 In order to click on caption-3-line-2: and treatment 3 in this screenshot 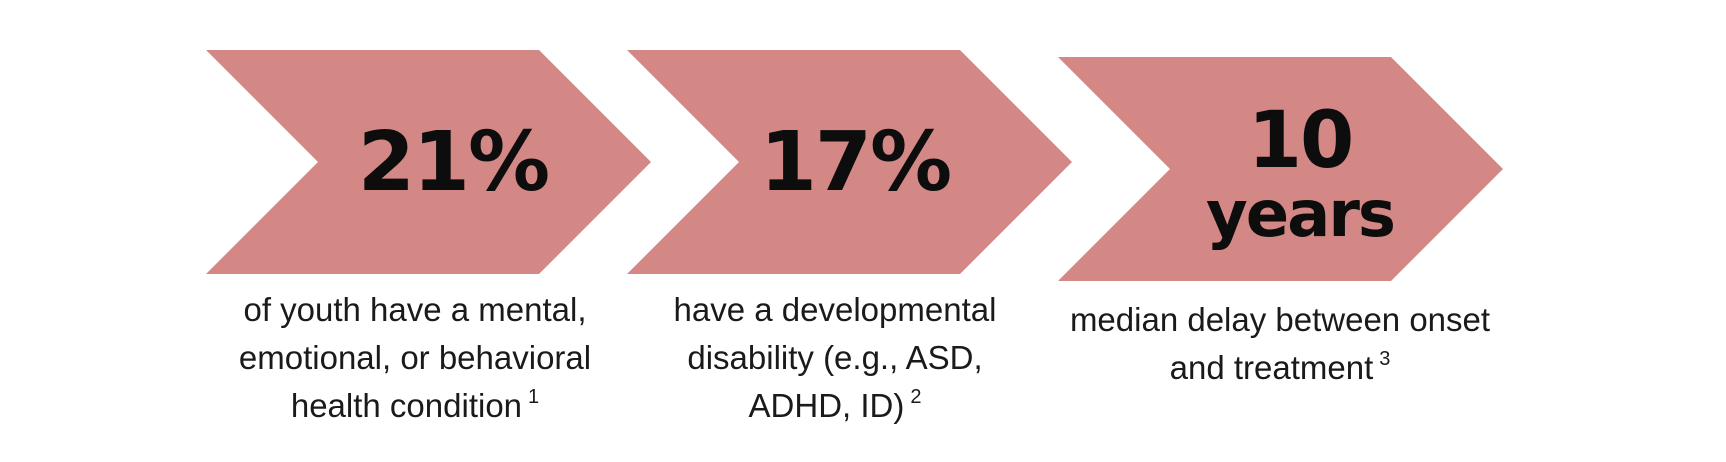, I will do `click(1280, 368)`.